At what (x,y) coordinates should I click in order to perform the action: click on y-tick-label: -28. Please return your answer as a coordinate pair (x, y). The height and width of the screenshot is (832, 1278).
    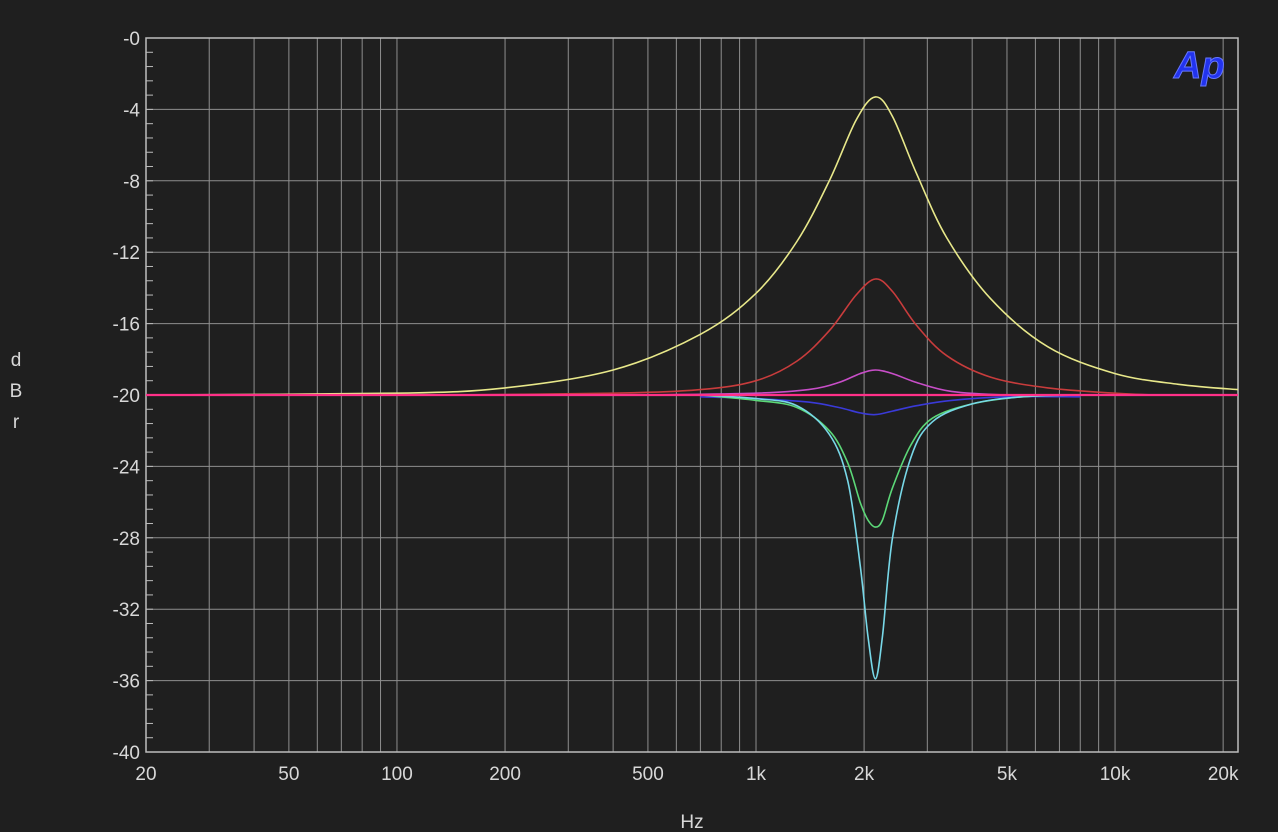
    Looking at the image, I should click on (126, 539).